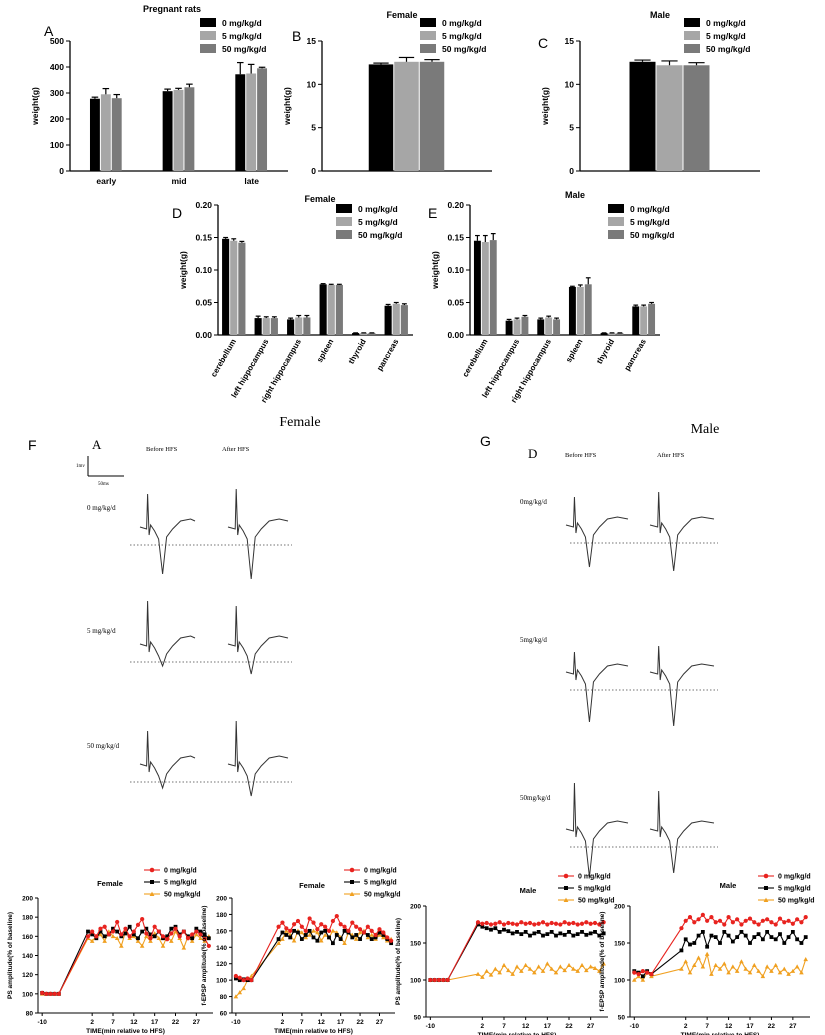 The height and width of the screenshot is (1035, 825). Describe the element at coordinates (296, 36) in the screenshot. I see `panel-letter: B` at that location.